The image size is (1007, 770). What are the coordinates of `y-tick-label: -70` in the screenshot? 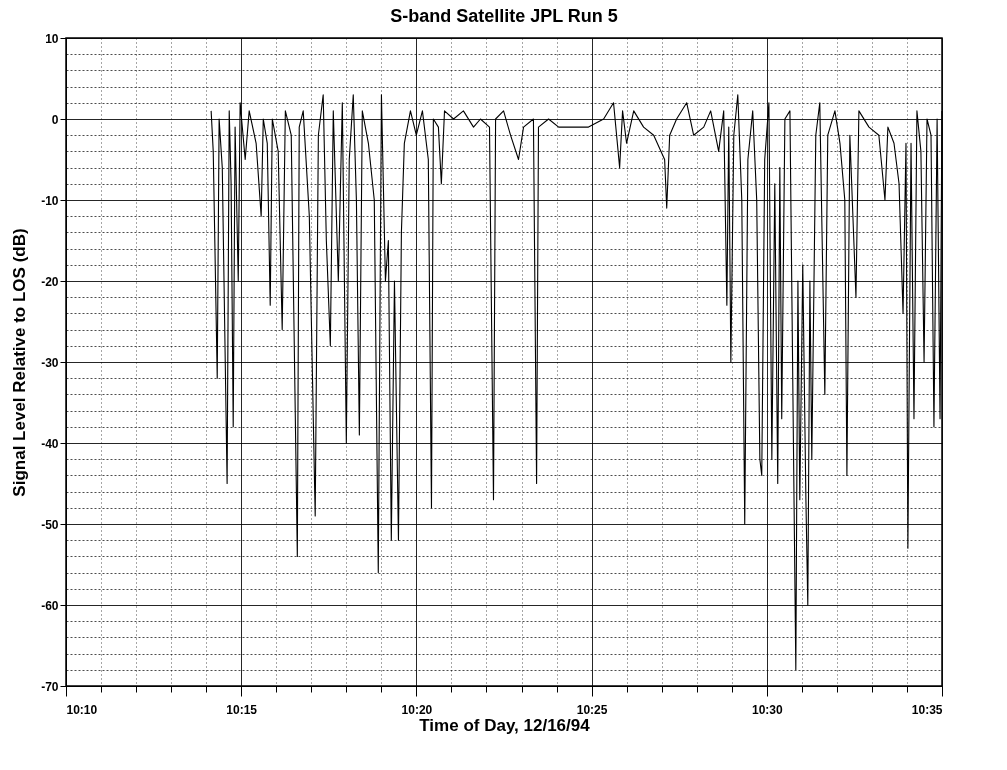 It's located at (50, 686).